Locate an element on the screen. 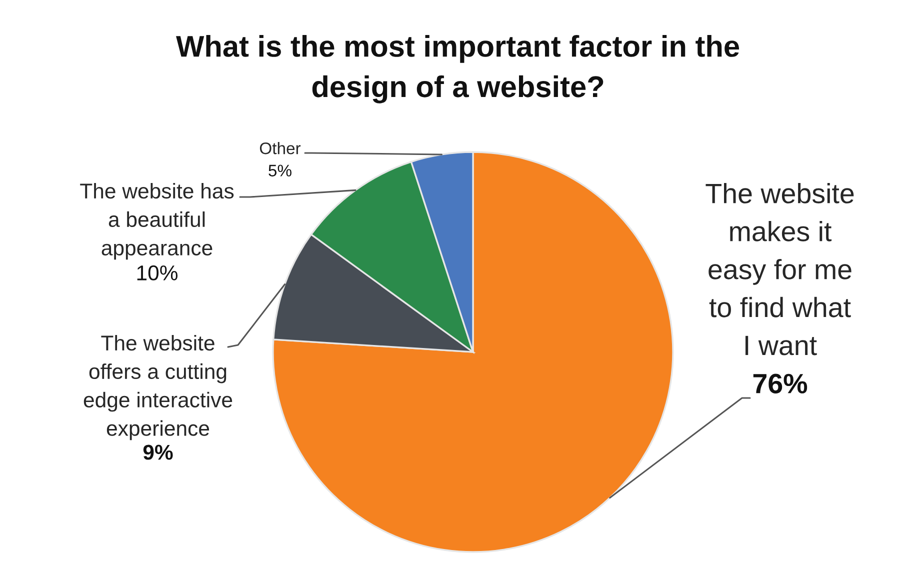  data-label: 76% is located at coordinates (780, 384).